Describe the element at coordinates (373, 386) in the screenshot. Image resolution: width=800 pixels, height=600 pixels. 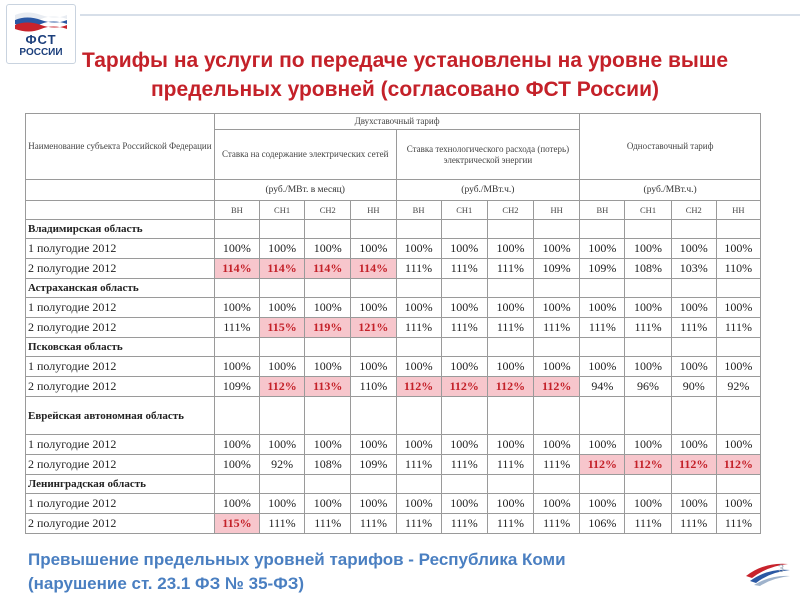
I see `tariff-value: 110%` at that location.